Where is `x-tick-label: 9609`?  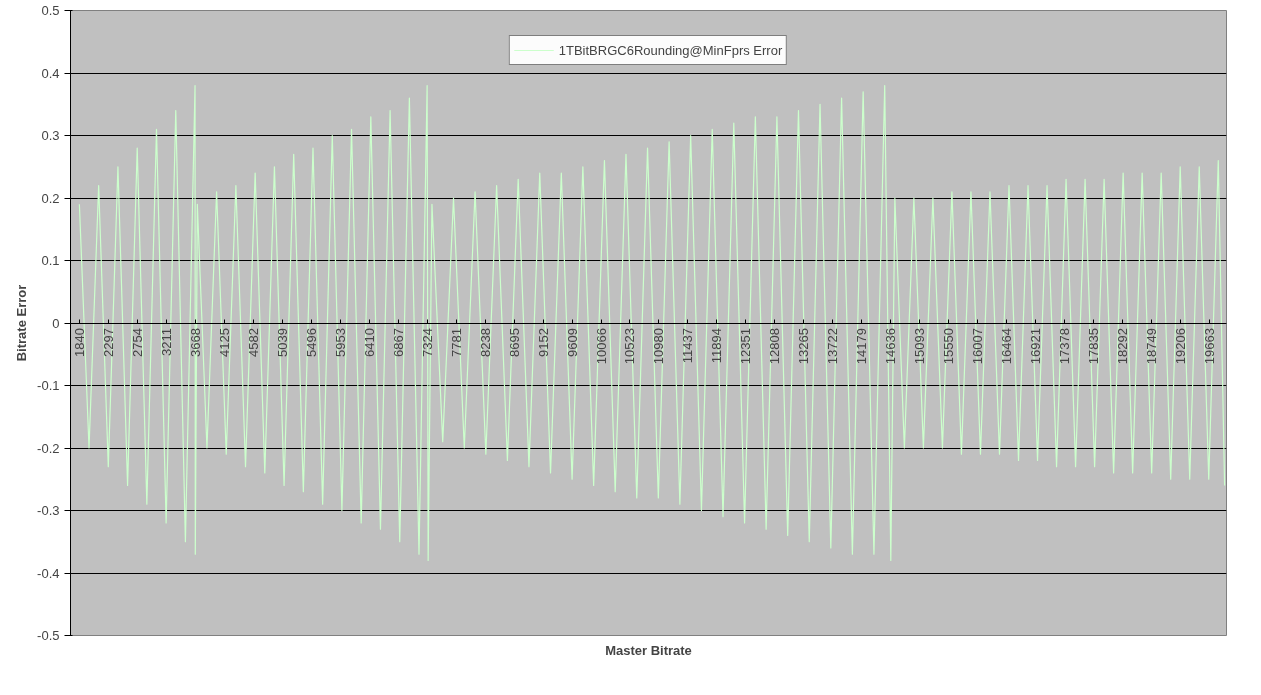
x-tick-label: 9609 is located at coordinates (572, 342).